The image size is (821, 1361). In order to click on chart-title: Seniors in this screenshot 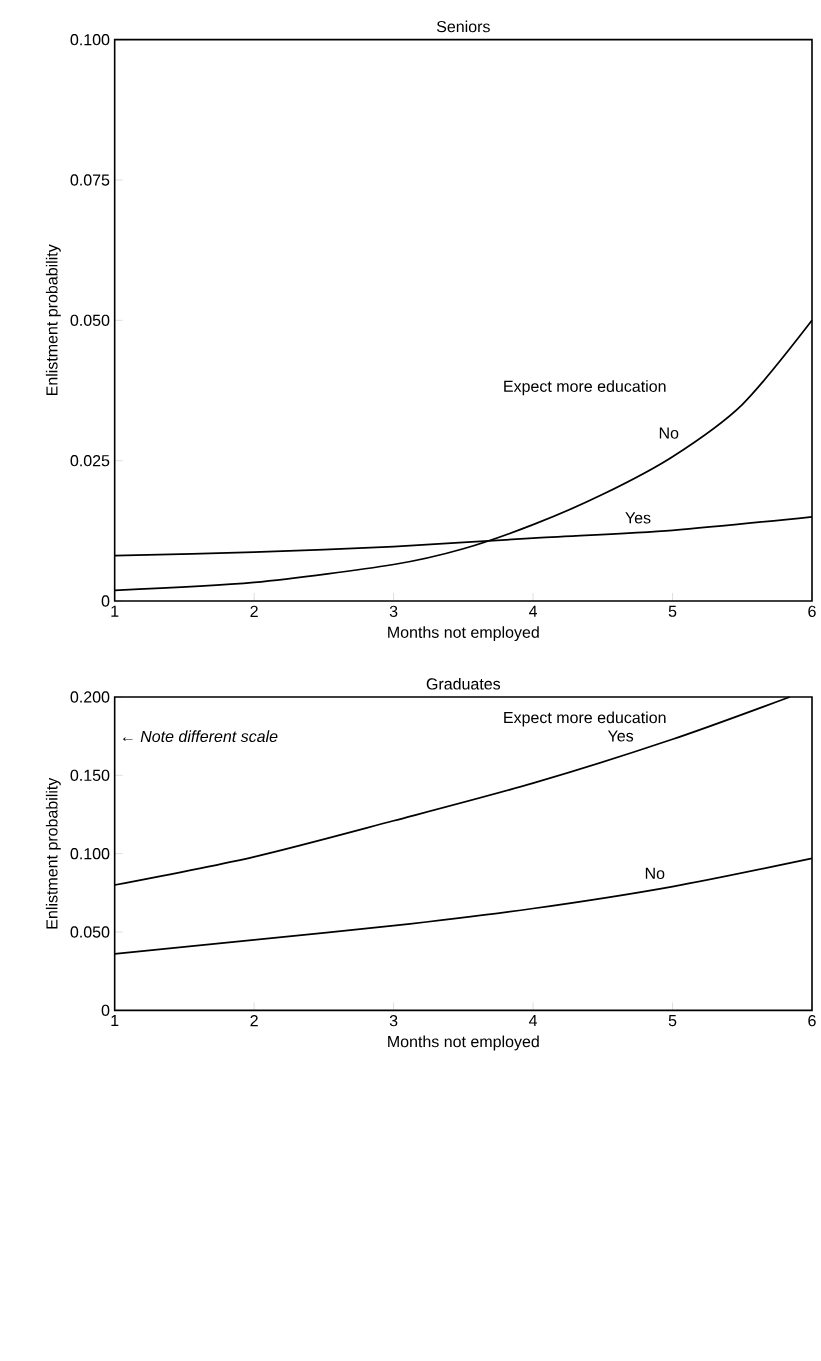, I will do `click(463, 26)`.